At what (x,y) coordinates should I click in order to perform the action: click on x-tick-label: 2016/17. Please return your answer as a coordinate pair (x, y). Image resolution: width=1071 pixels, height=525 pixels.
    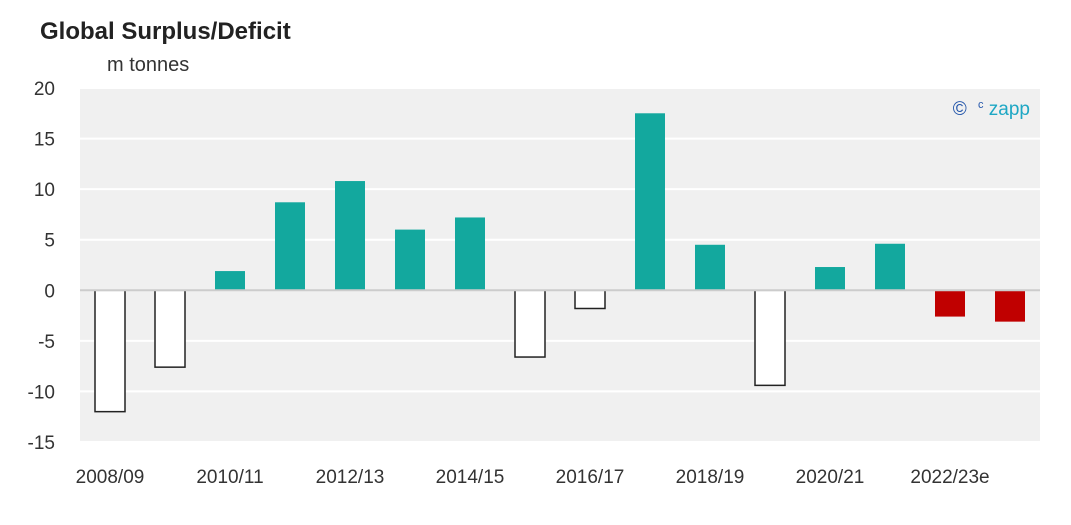
    Looking at the image, I should click on (590, 477).